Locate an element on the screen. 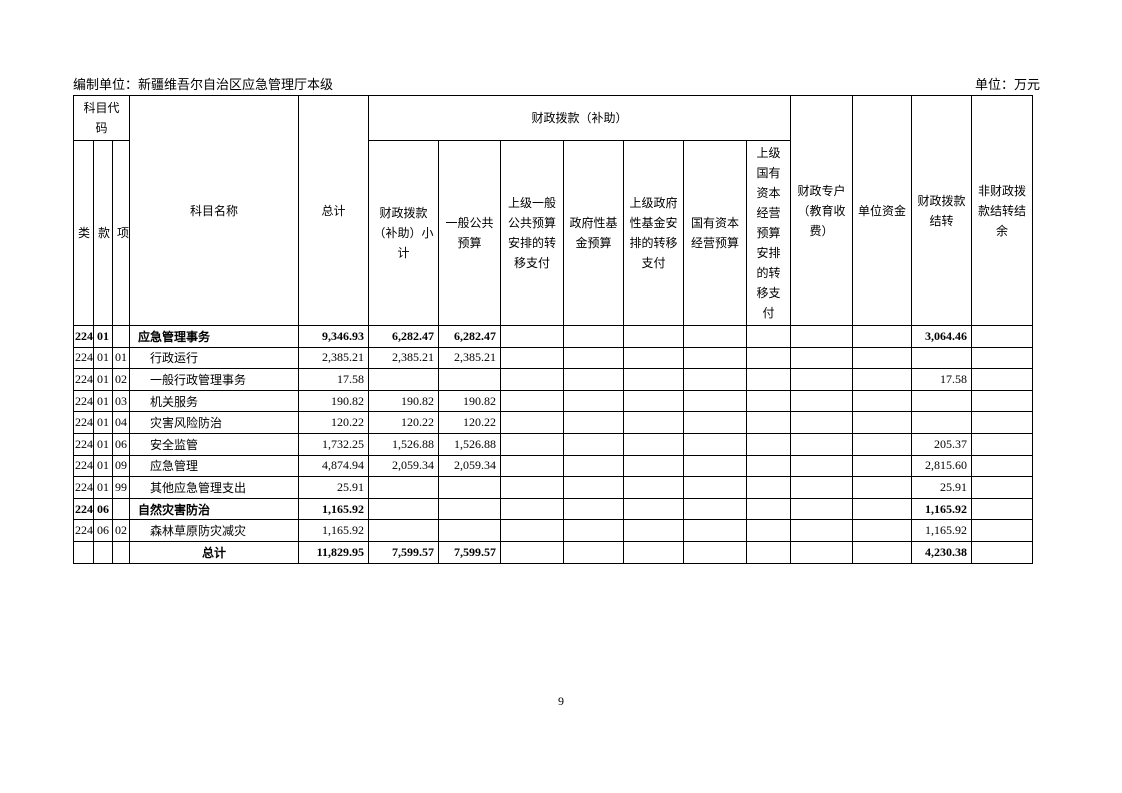 The width and height of the screenshot is (1122, 793). table-row: 224 01 03 机关服务 190.82 190.82 190.82 is located at coordinates (553, 401).